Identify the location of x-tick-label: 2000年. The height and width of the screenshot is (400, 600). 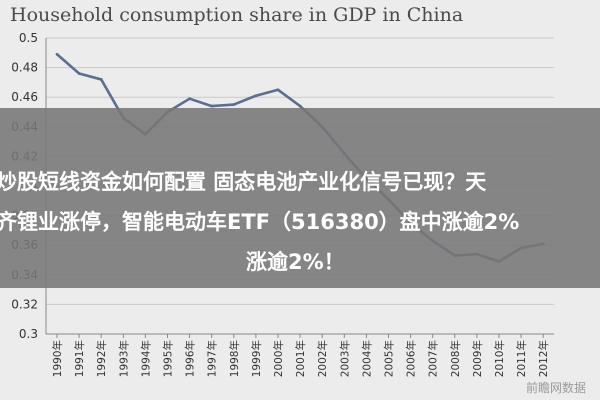
(278, 358).